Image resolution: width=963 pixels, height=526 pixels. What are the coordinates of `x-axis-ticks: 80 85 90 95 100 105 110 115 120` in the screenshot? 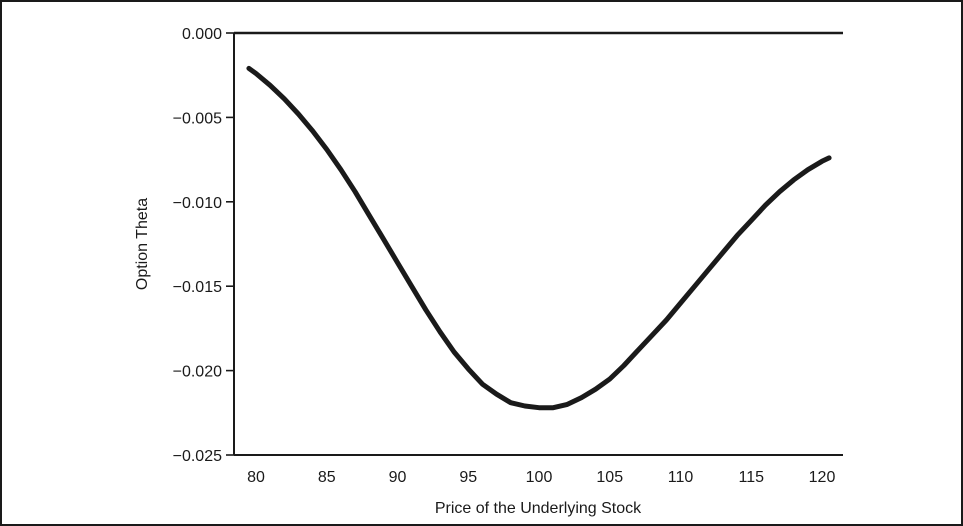 It's located at (541, 477).